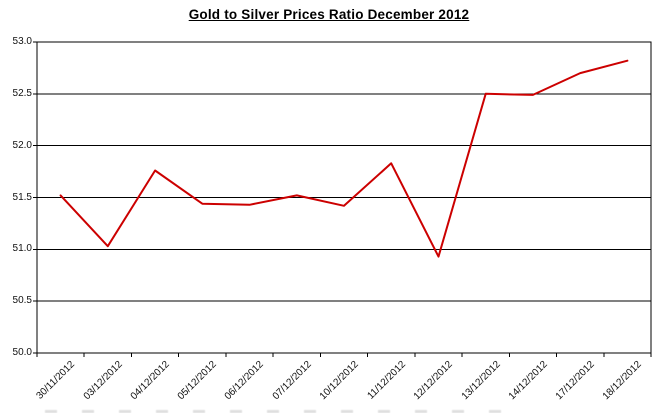  What do you see at coordinates (22, 197) in the screenshot?
I see `y-axis-tick-label: 51.5` at bounding box center [22, 197].